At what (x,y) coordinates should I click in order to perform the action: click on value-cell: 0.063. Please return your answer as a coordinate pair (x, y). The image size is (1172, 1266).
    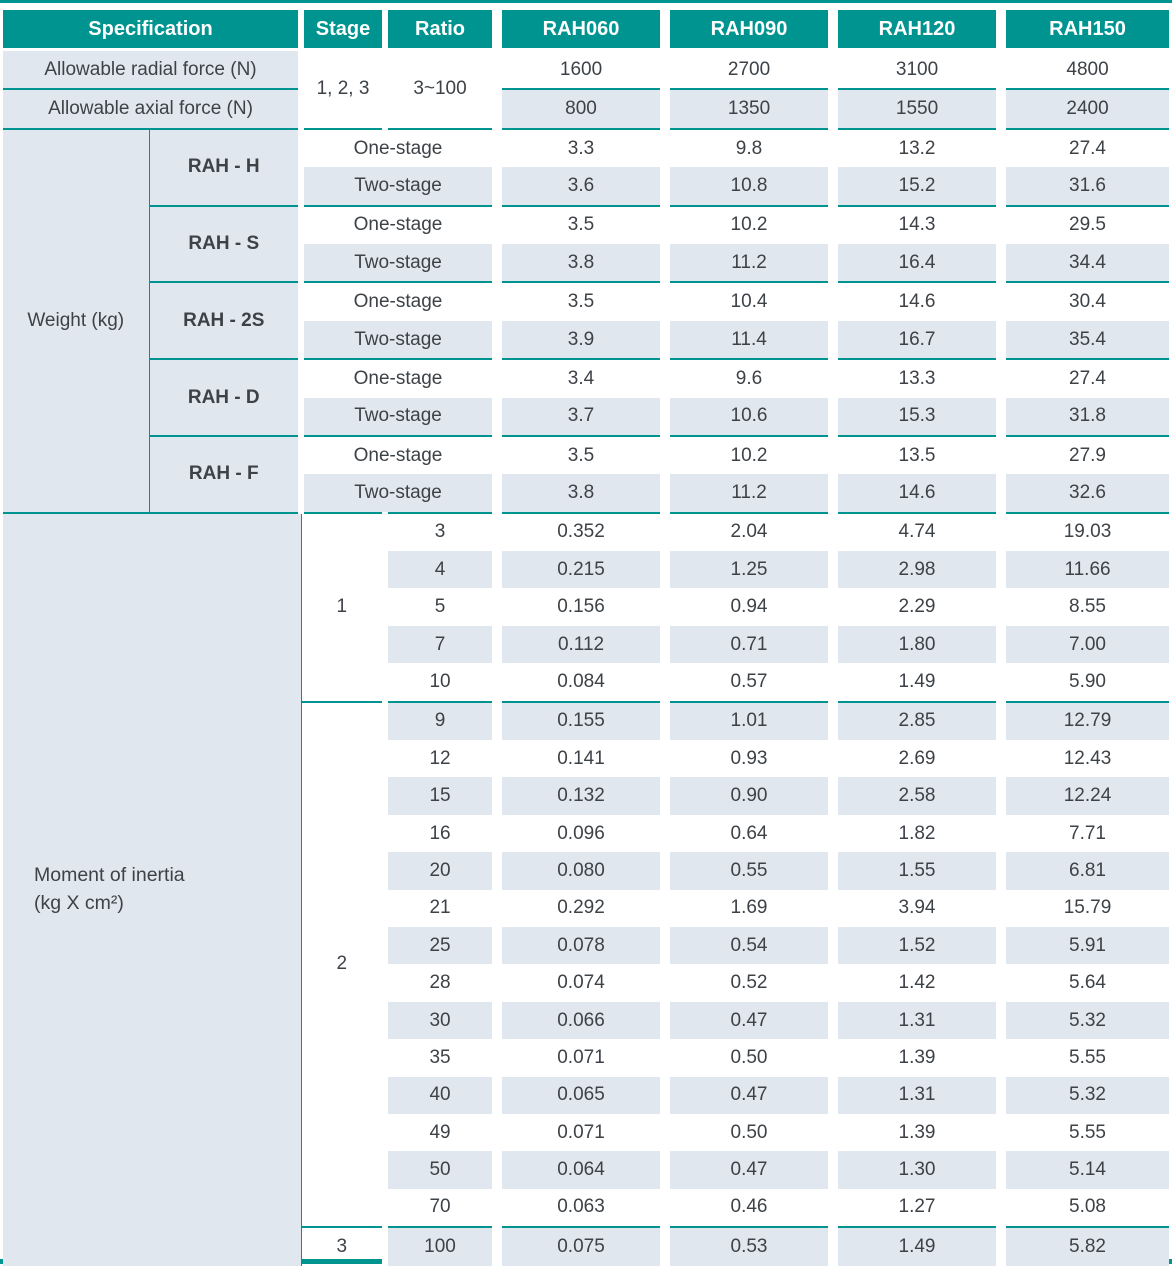
    Looking at the image, I should click on (579, 1208).